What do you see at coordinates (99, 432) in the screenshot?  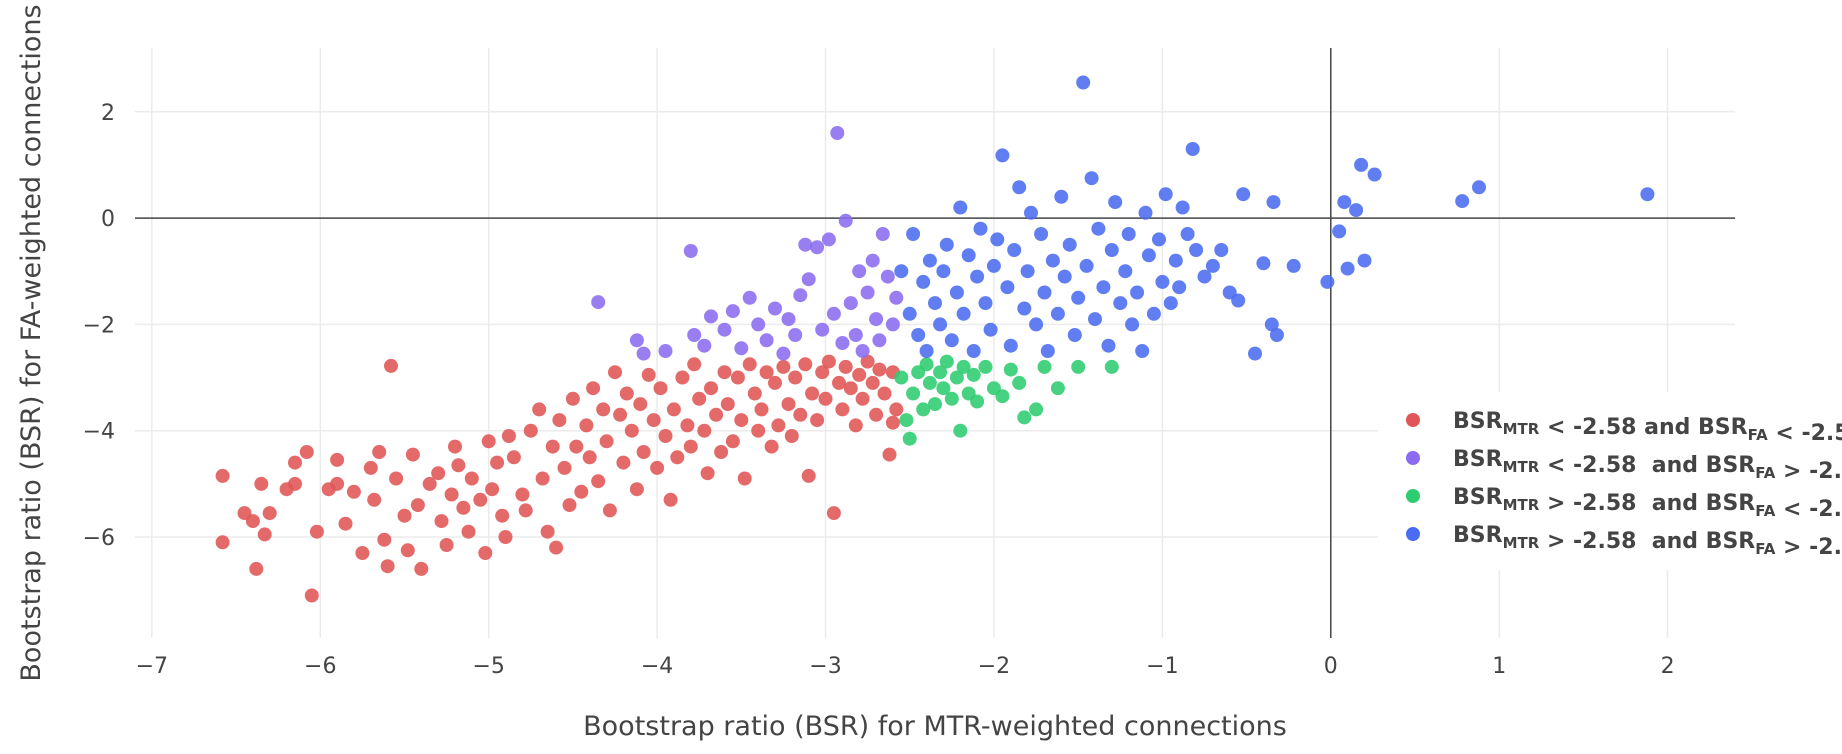 I see `y-tick-label: −4` at bounding box center [99, 432].